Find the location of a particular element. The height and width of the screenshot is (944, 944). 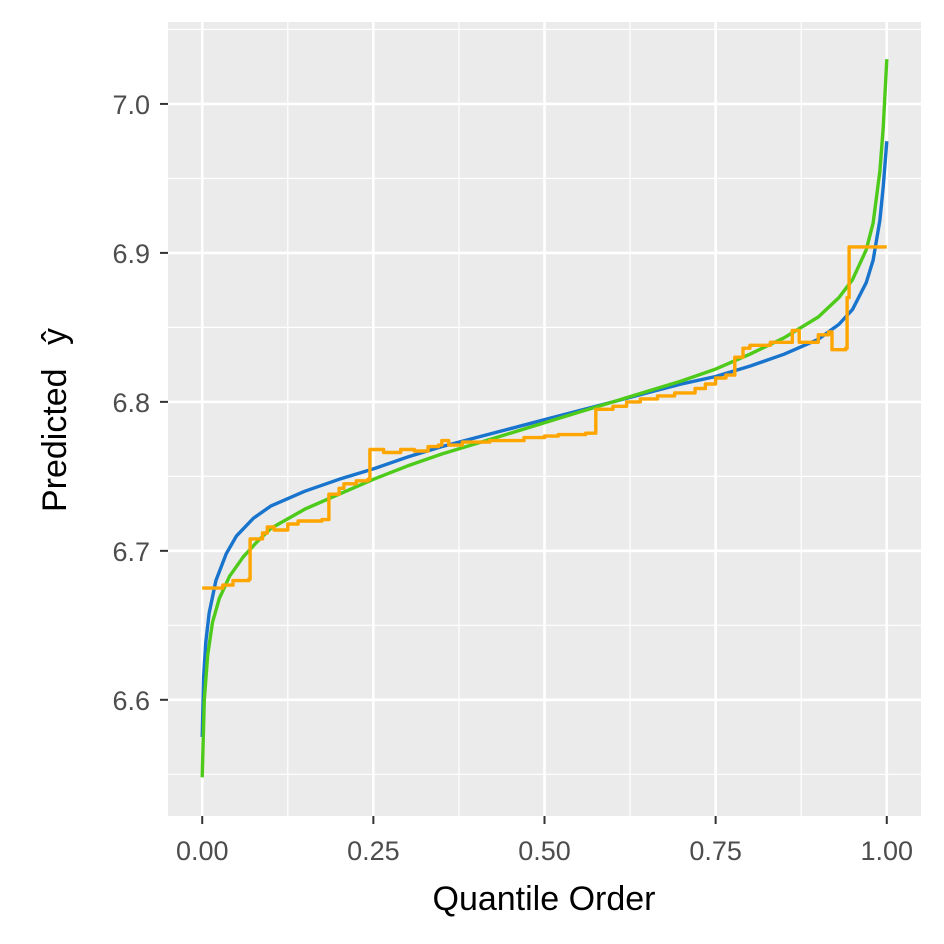

x-tick-label: 0.75 is located at coordinates (715, 851).